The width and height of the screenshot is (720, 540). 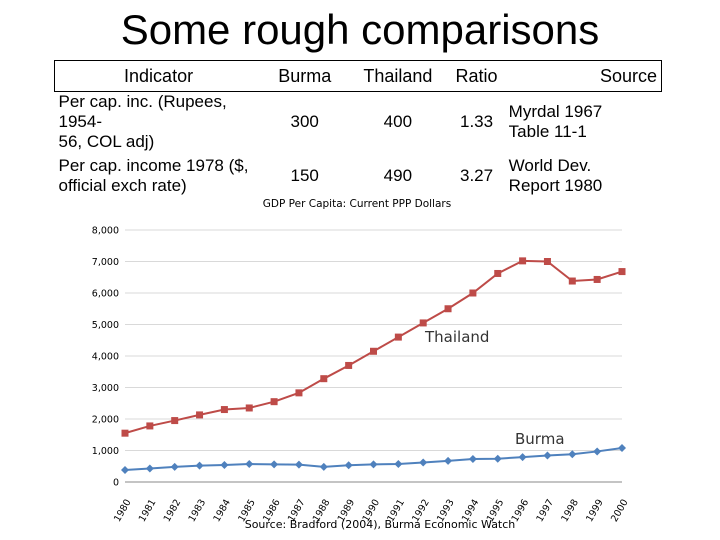 I want to click on y-tick-label: 0, so click(x=116, y=483).